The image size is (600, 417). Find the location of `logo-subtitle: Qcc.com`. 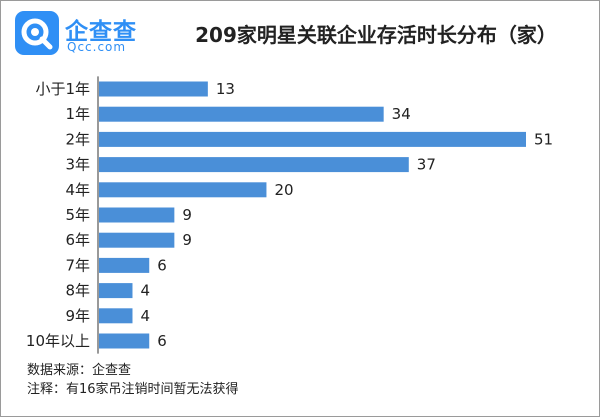

logo-subtitle: Qcc.com is located at coordinates (97, 47).